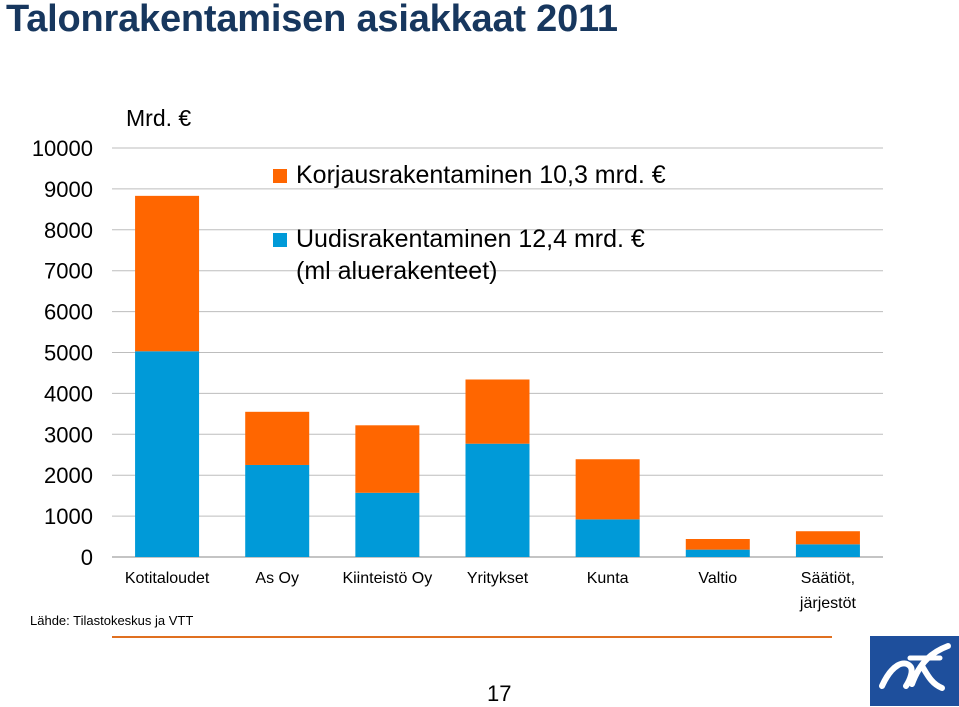  What do you see at coordinates (87, 557) in the screenshot?
I see `y-tick-label: 0` at bounding box center [87, 557].